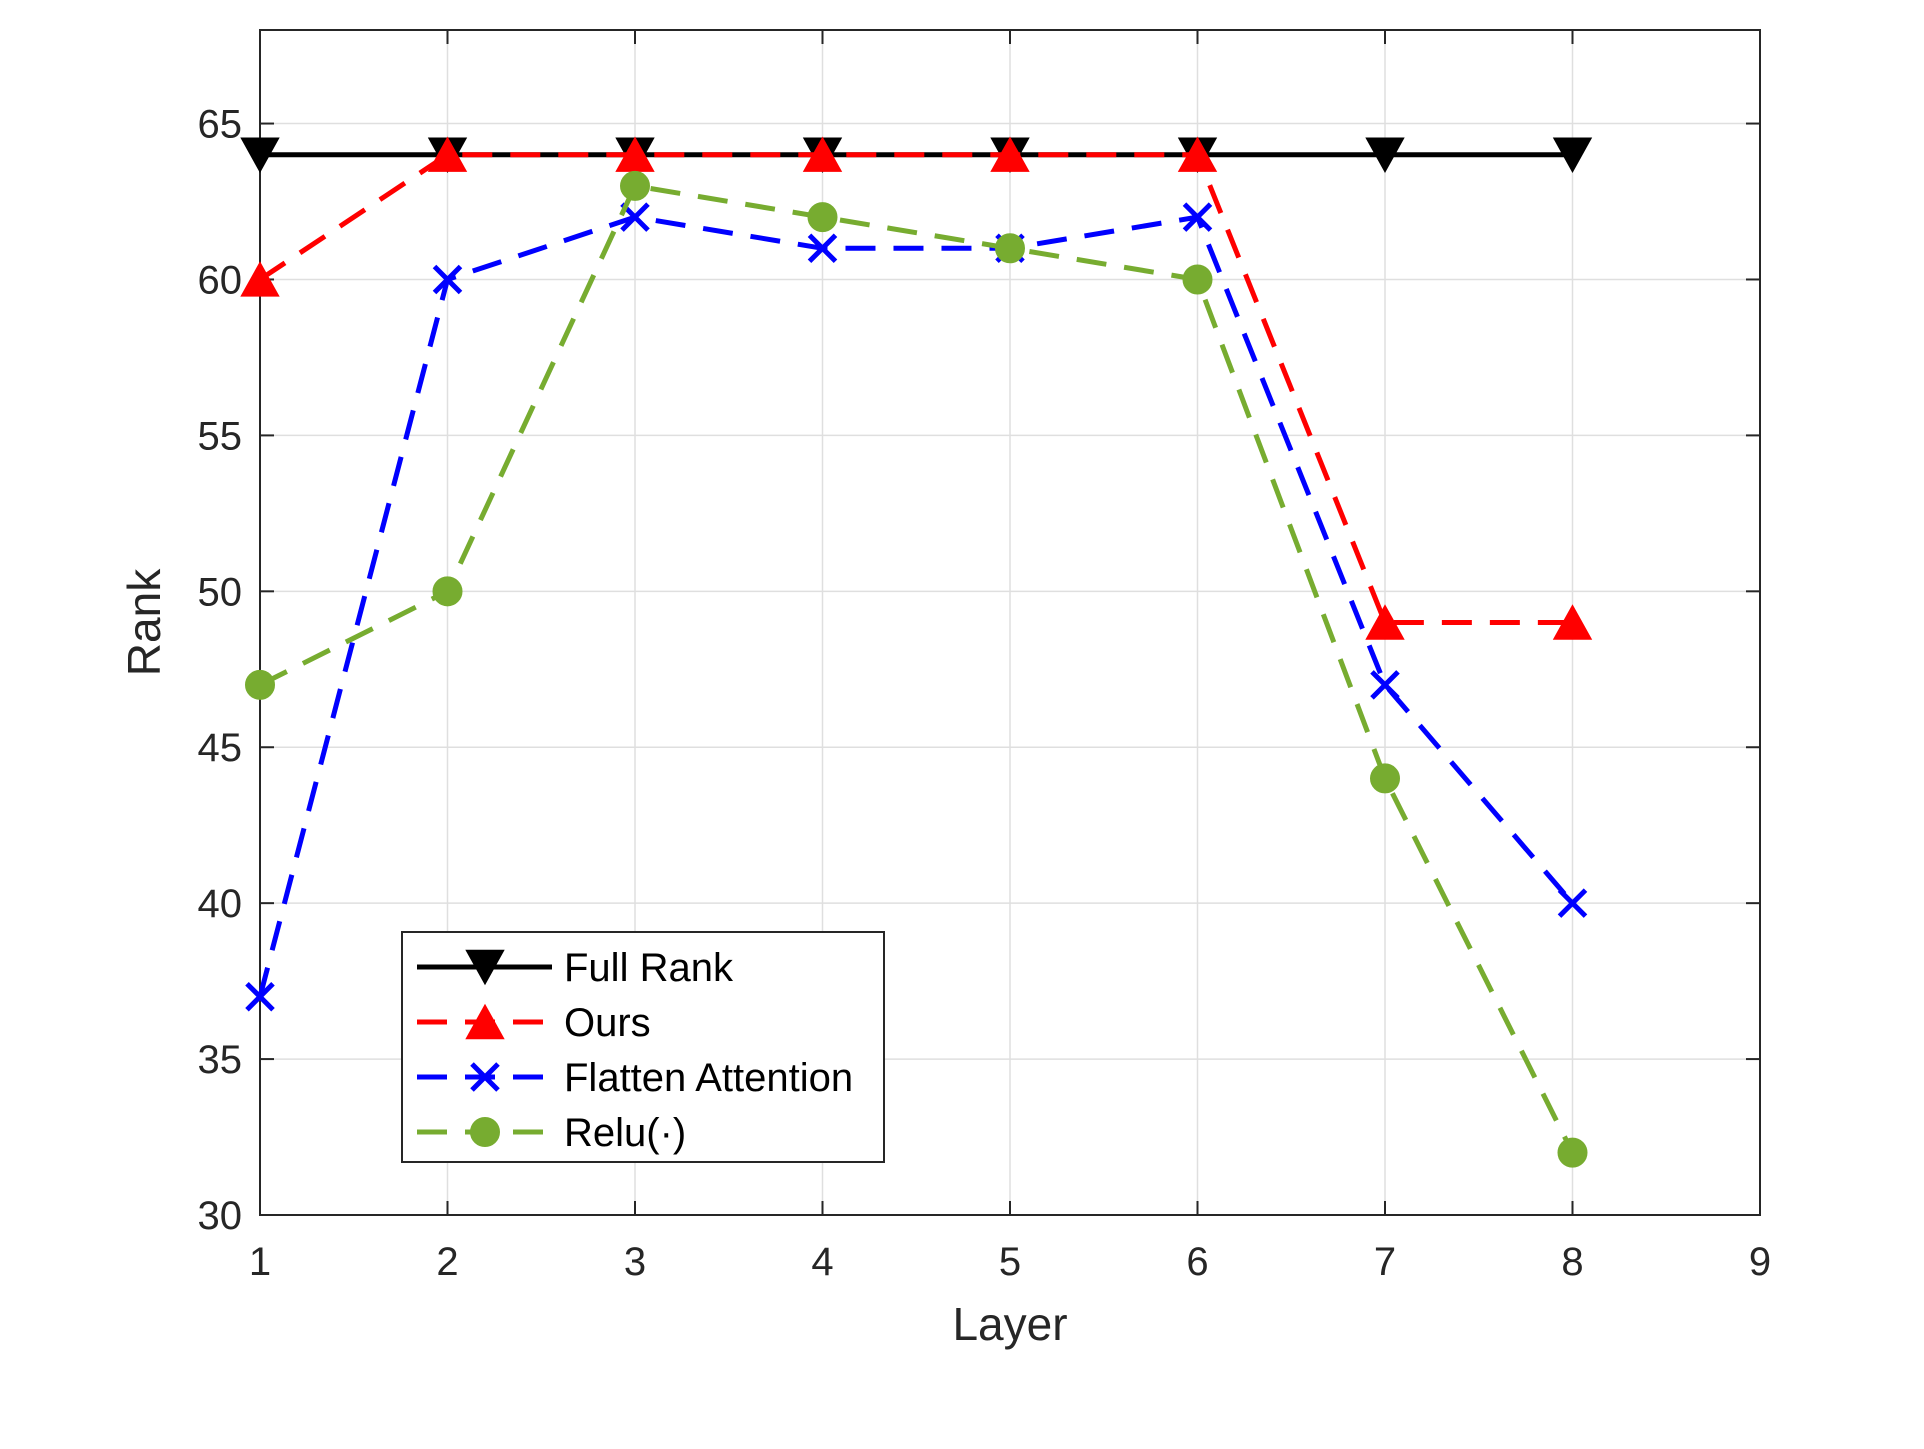 The width and height of the screenshot is (1924, 1449). What do you see at coordinates (643, 1047) in the screenshot?
I see `legend: Full Rank Ours Flatten Attention Relu(·)` at bounding box center [643, 1047].